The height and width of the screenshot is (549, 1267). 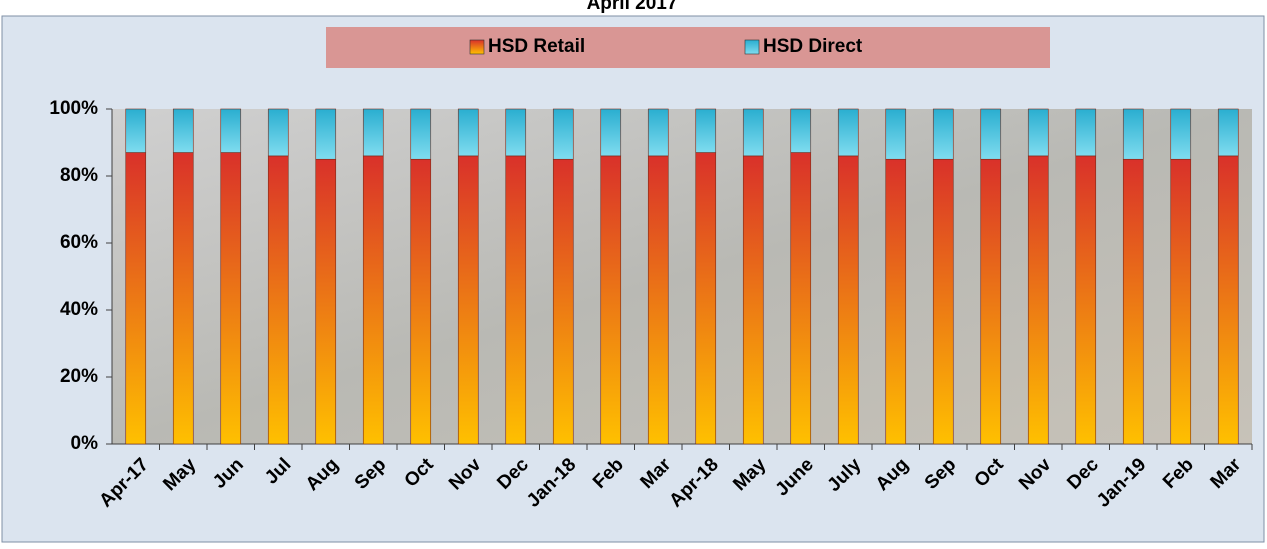 I want to click on y-tick-label: 80%, so click(x=79, y=175).